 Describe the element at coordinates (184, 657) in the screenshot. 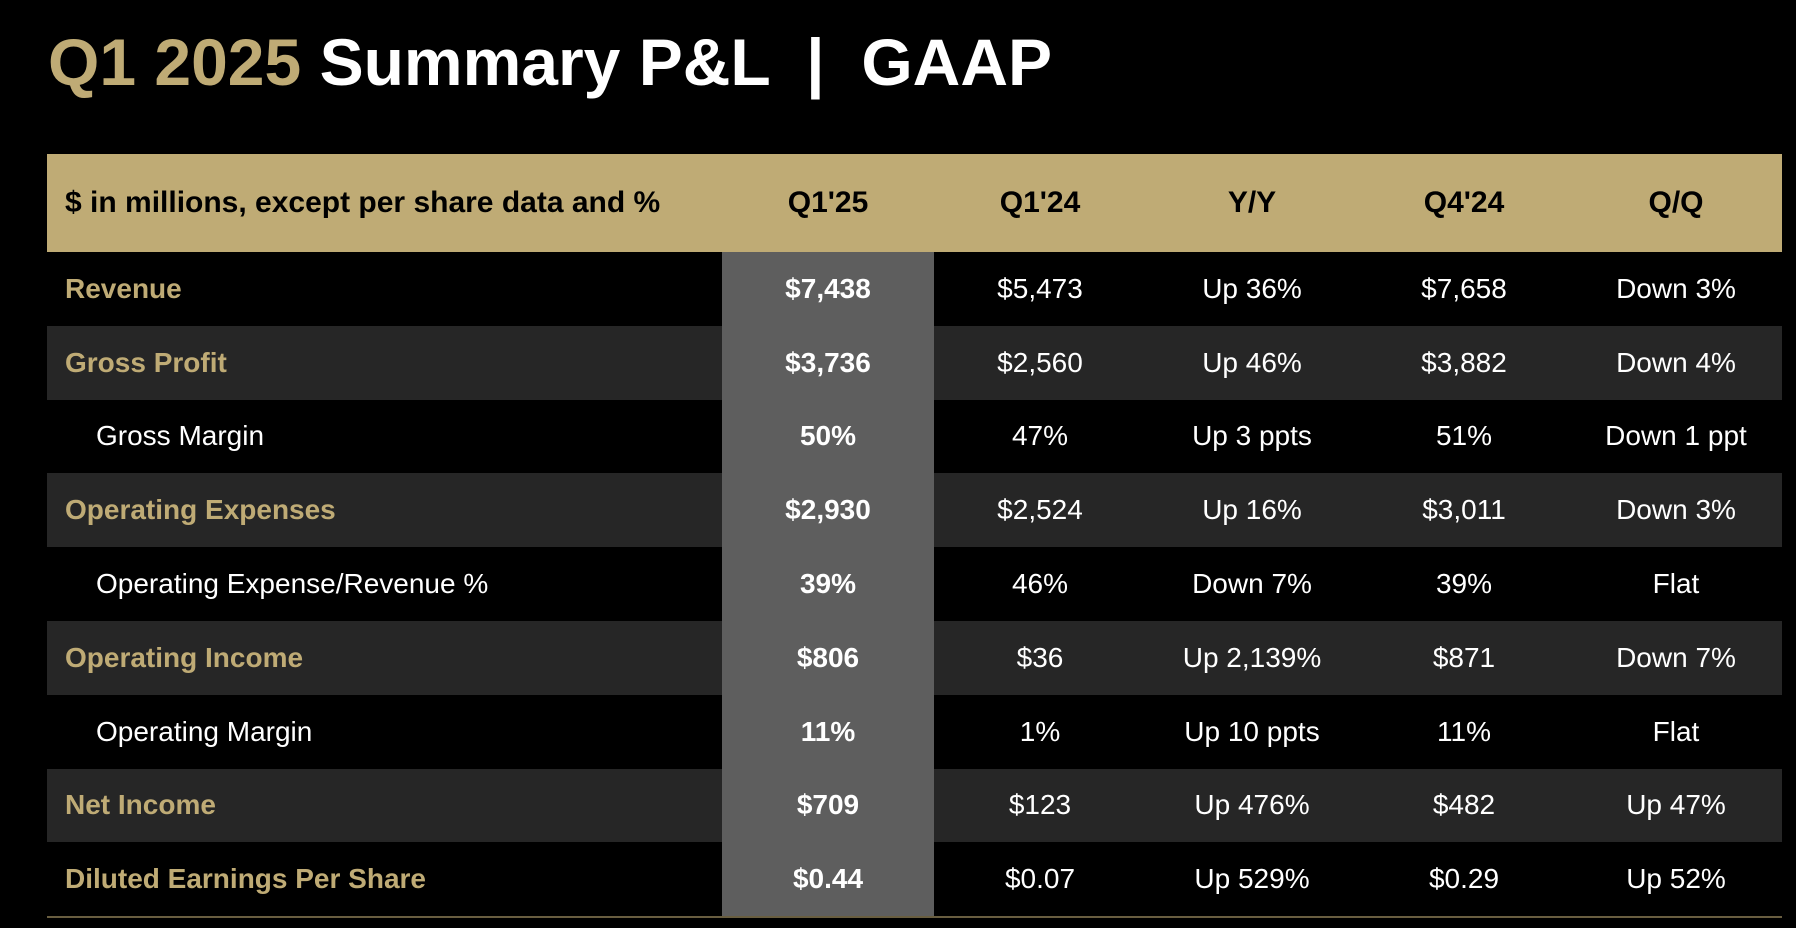

I see `row-label: Operating Income` at that location.